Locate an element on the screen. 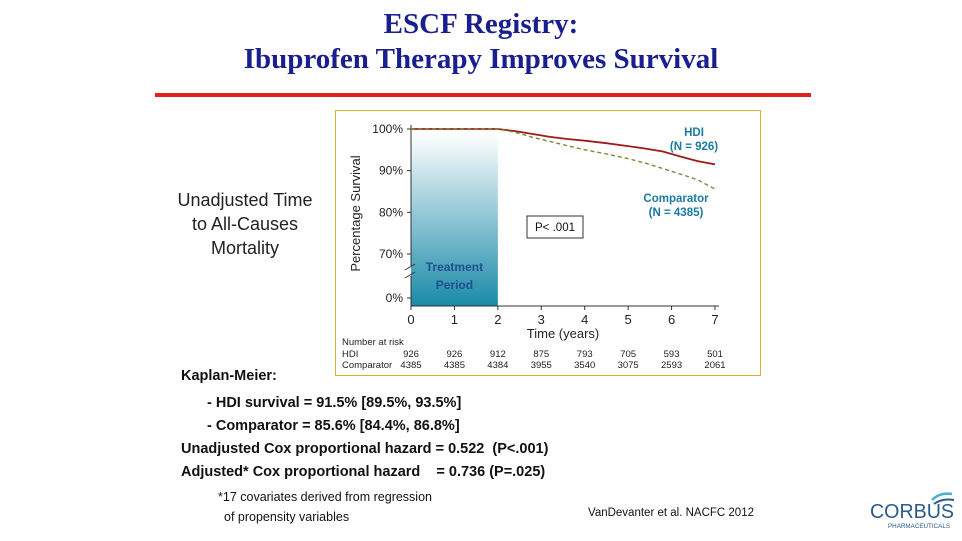 The height and width of the screenshot is (541, 962). risk-table-cell: 593 is located at coordinates (672, 354).